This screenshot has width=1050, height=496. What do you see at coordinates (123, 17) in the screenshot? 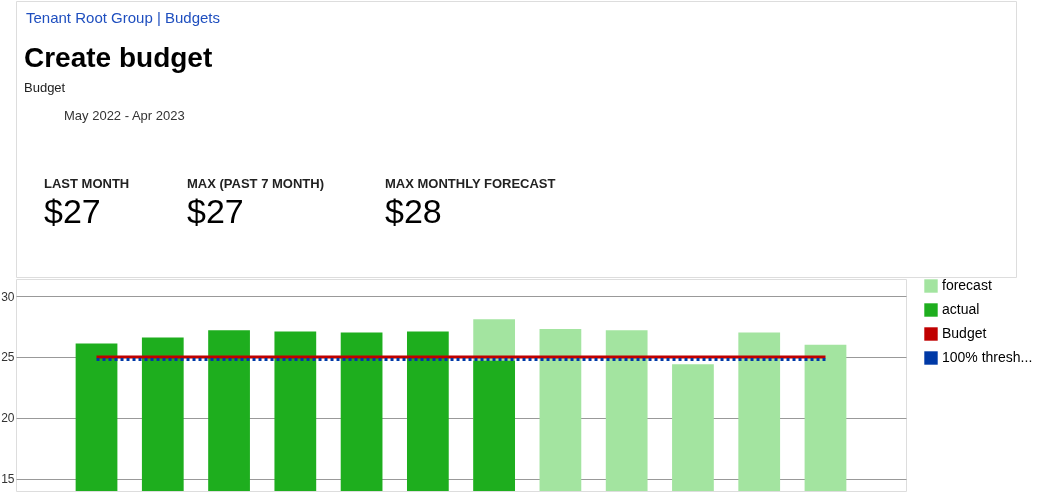
I see `text: Tenant Root Group | Budgets` at bounding box center [123, 17].